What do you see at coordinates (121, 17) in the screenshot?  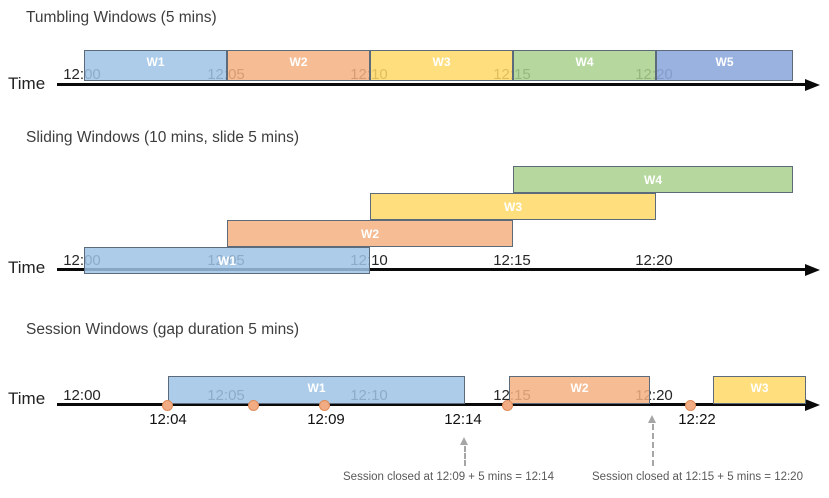 I see `tumbling-section-title: Tumbling Windows (5 mins)` at bounding box center [121, 17].